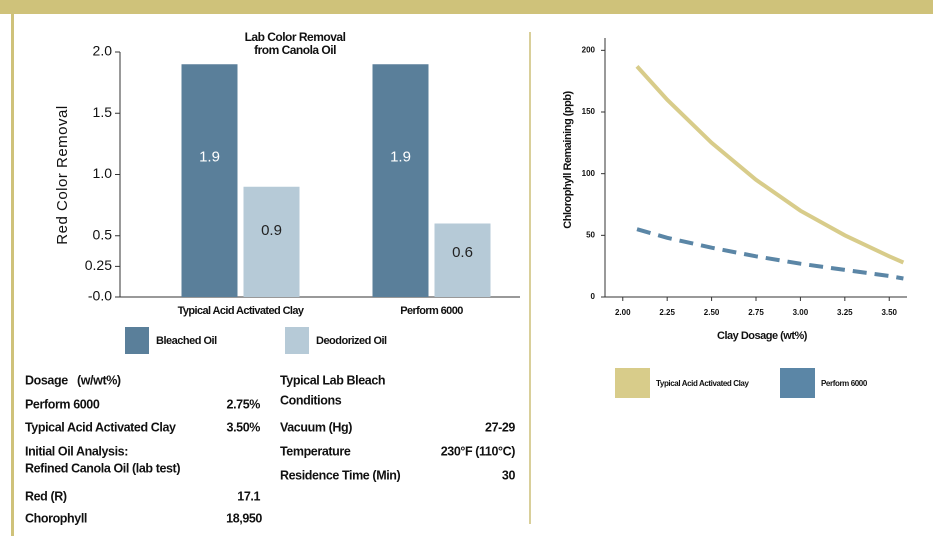  What do you see at coordinates (62, 174) in the screenshot?
I see `y-axis-label: Red Color Removal` at bounding box center [62, 174].